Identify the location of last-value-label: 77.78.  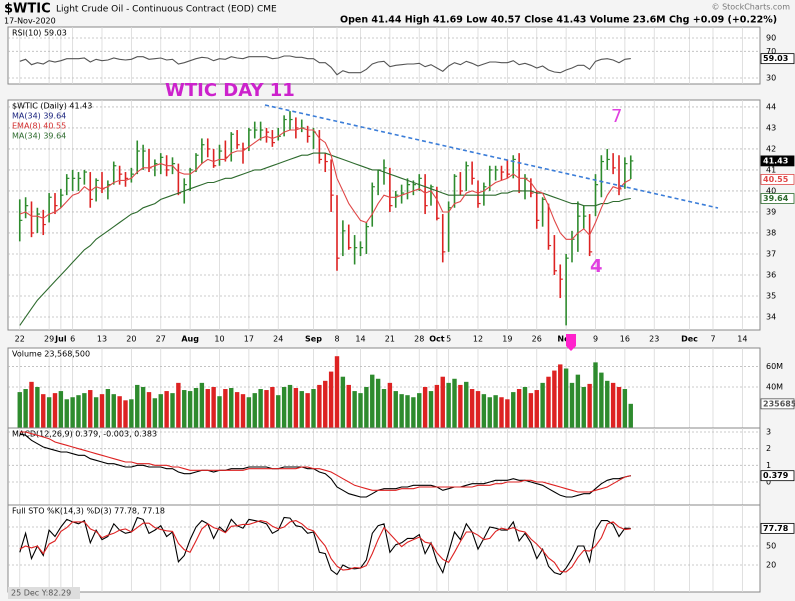
(776, 528).